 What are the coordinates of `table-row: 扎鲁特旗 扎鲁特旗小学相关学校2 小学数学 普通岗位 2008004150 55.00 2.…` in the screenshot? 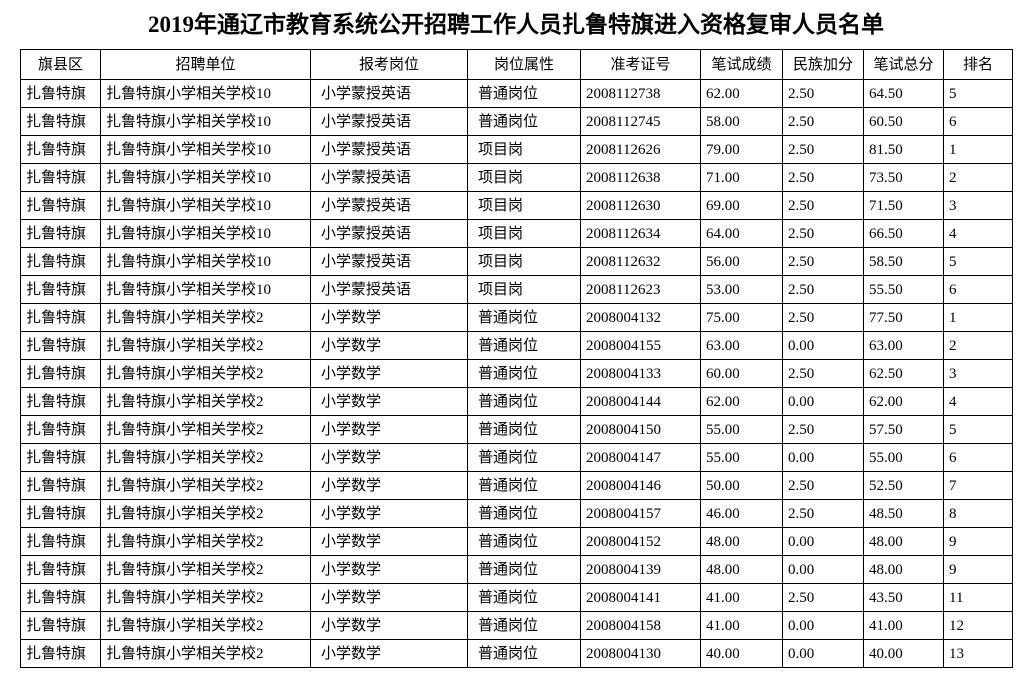 It's located at (516, 429).